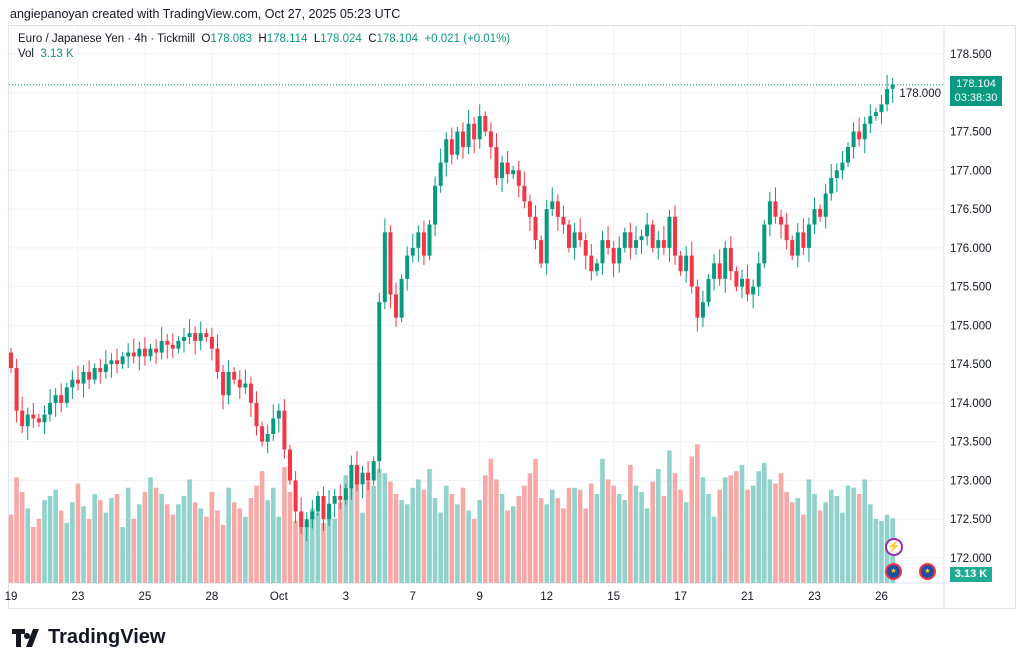 Image resolution: width=1024 pixels, height=665 pixels. What do you see at coordinates (680, 597) in the screenshot?
I see `time-tick: 17` at bounding box center [680, 597].